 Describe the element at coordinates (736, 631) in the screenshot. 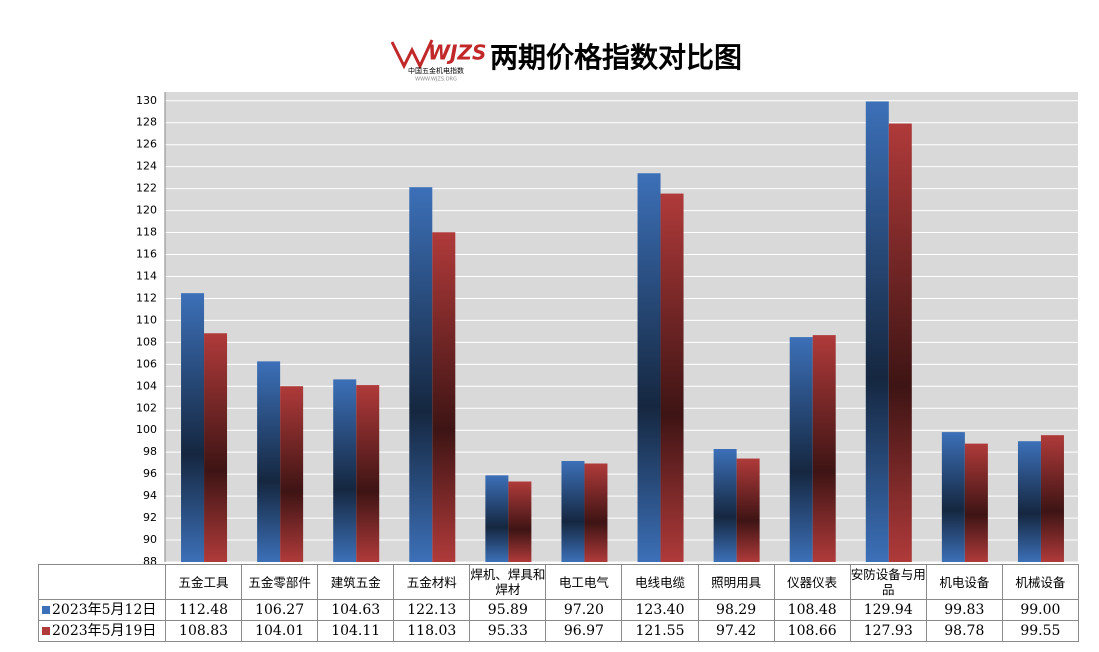

I see `value-cell: 97.42` at that location.